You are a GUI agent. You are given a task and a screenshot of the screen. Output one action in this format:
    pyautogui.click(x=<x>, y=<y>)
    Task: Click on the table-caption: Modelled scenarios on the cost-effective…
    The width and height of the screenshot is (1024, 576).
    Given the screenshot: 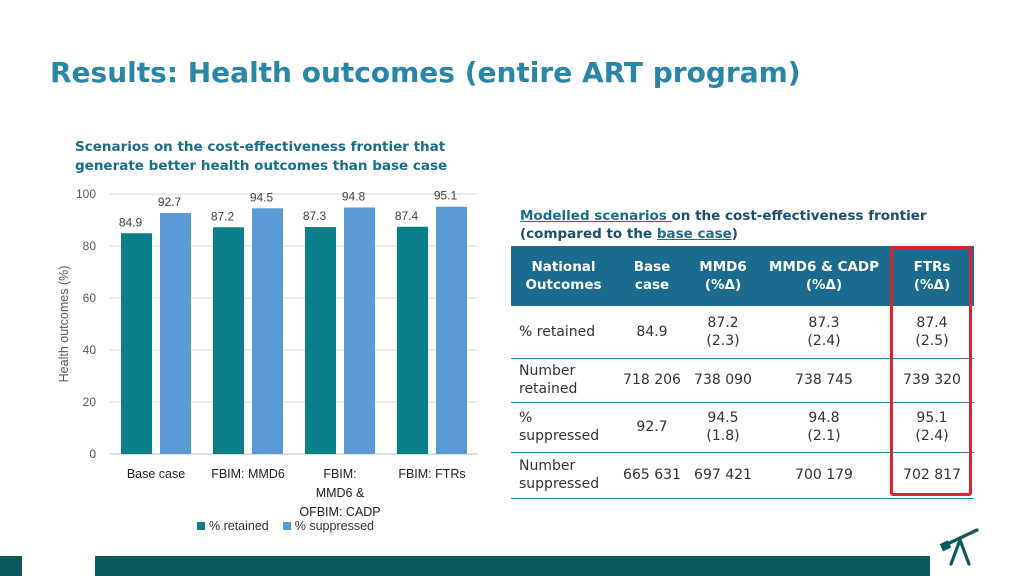 What is the action you would take?
    pyautogui.click(x=755, y=225)
    